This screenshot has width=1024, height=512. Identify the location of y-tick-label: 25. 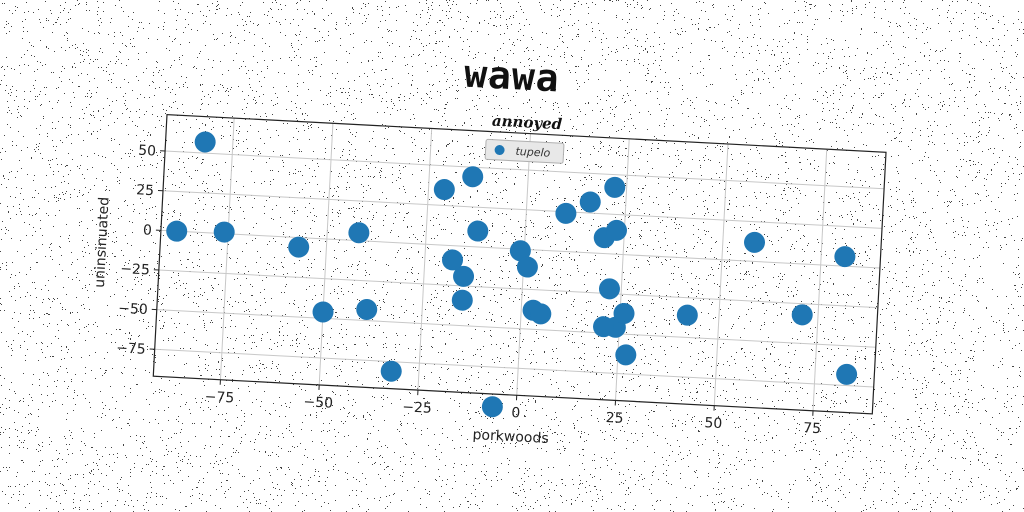
(145, 190).